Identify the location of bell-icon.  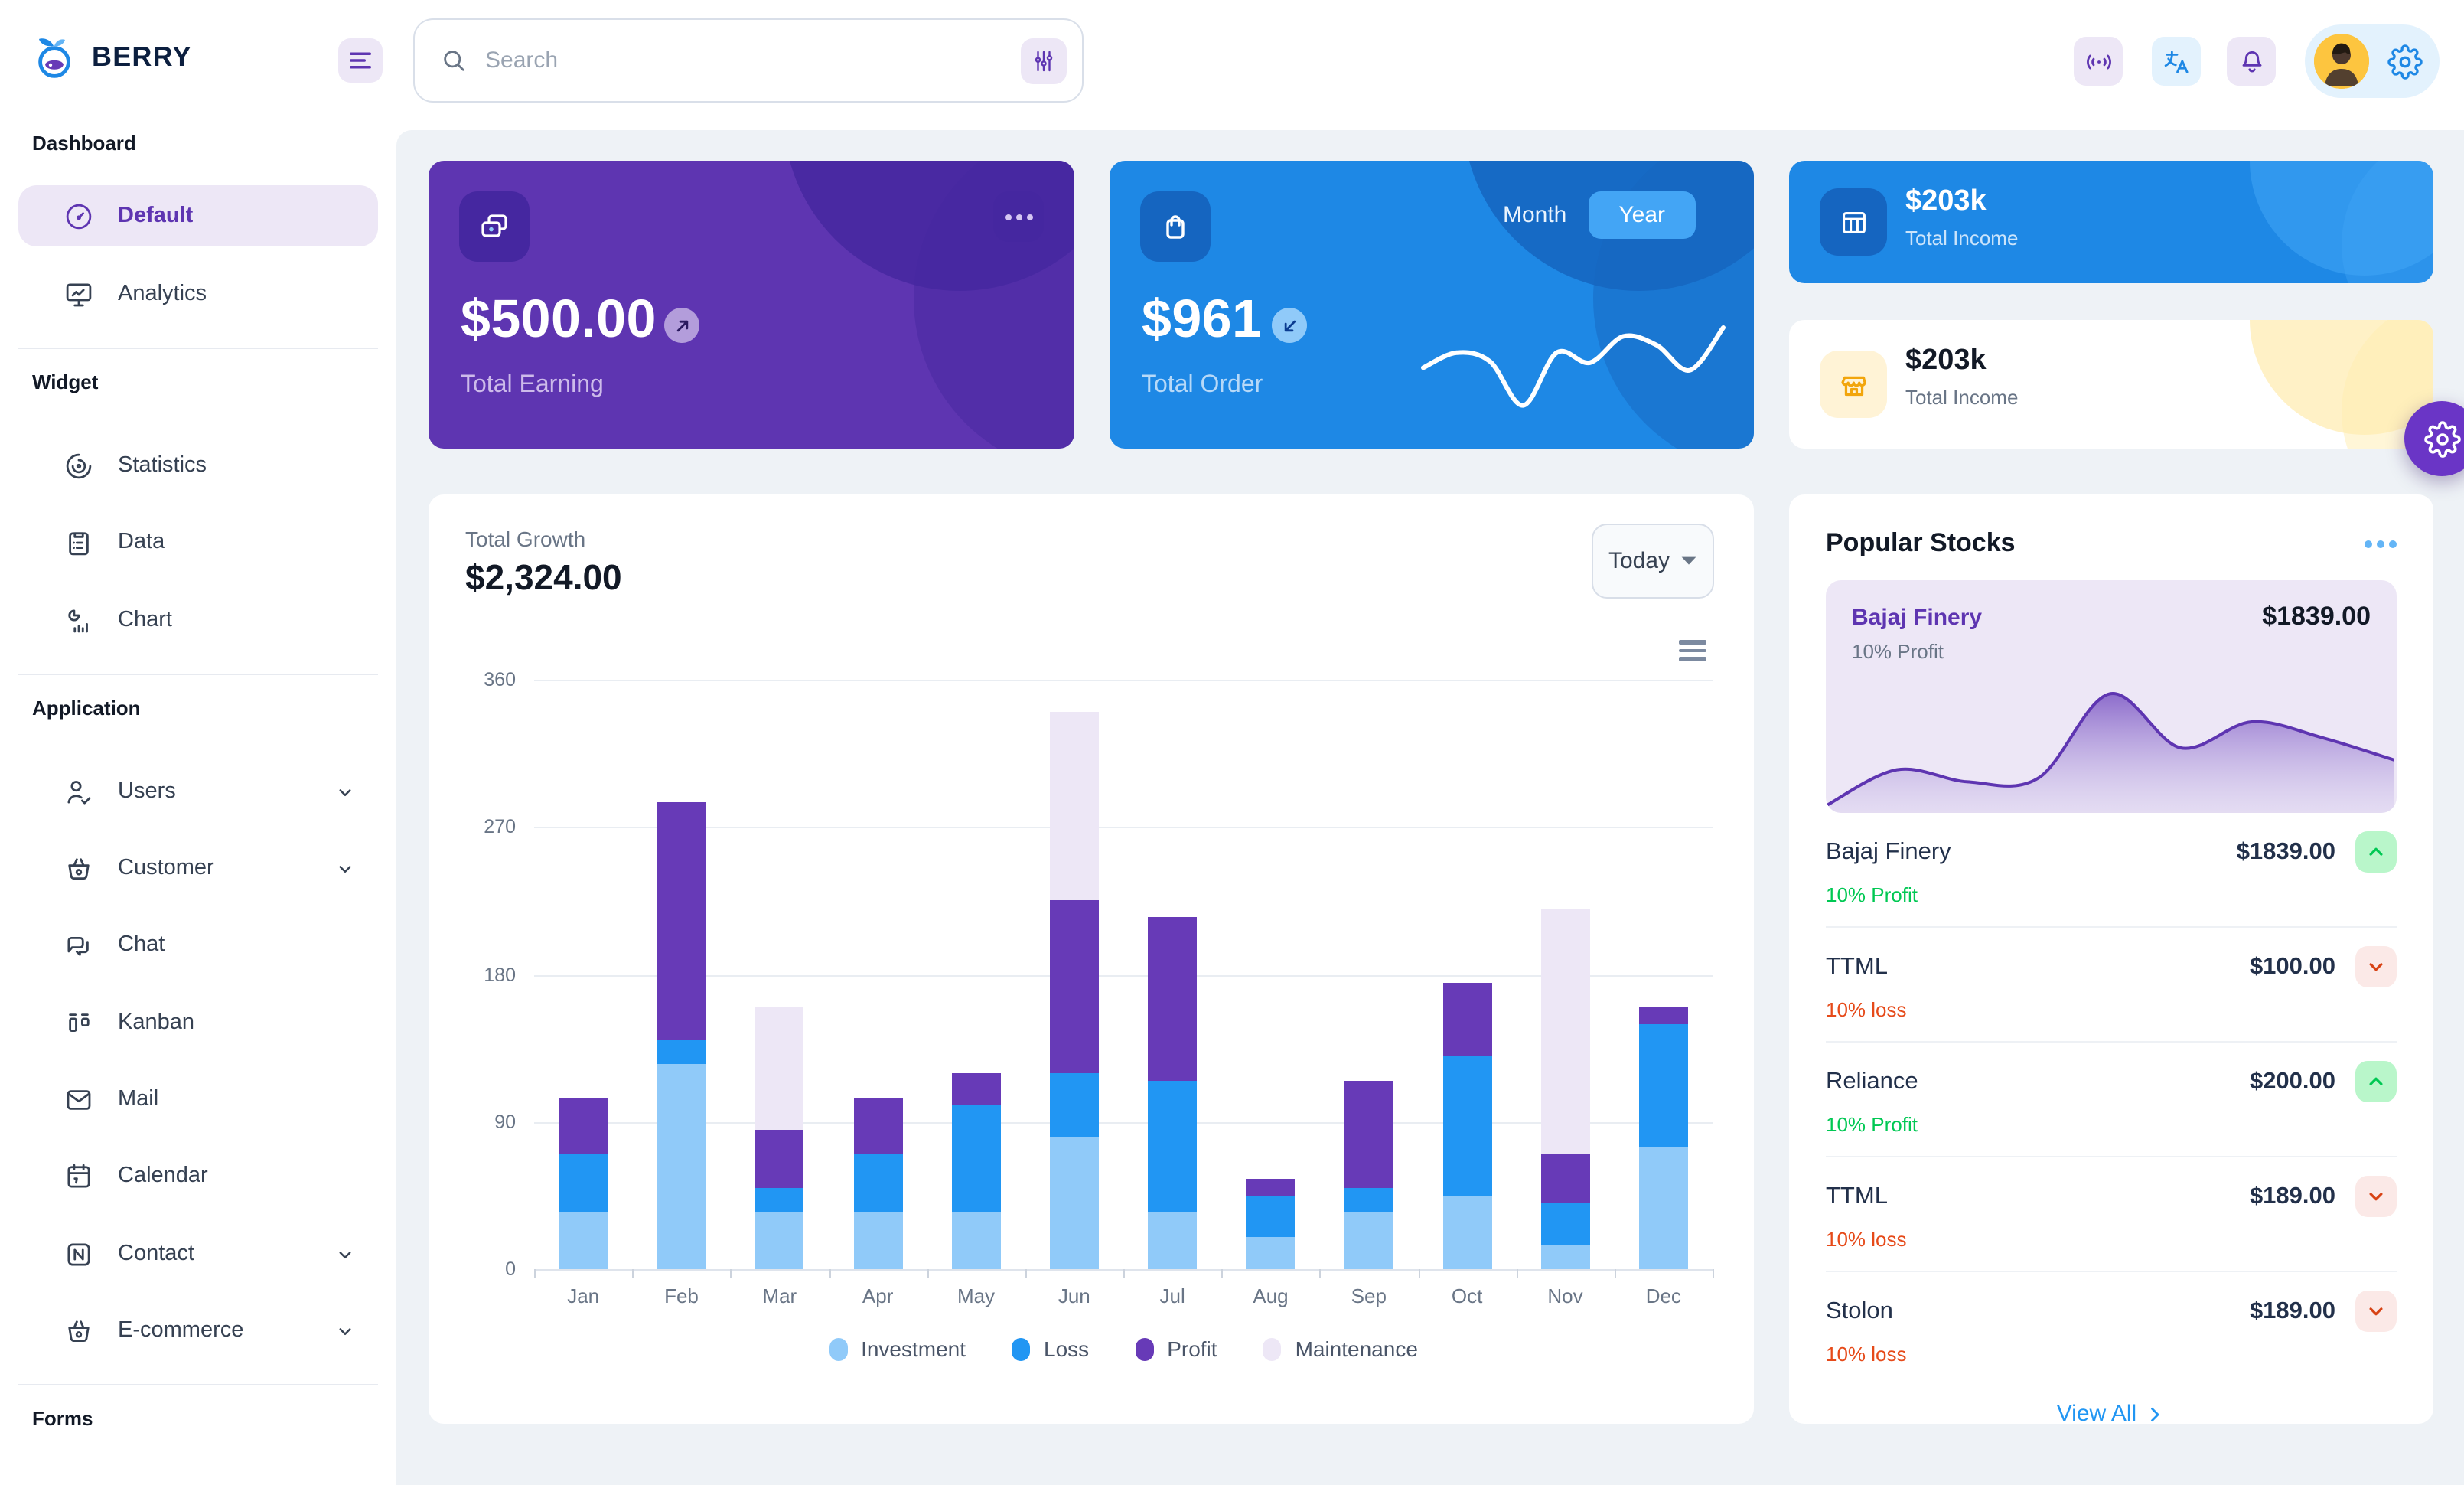
(2251, 61).